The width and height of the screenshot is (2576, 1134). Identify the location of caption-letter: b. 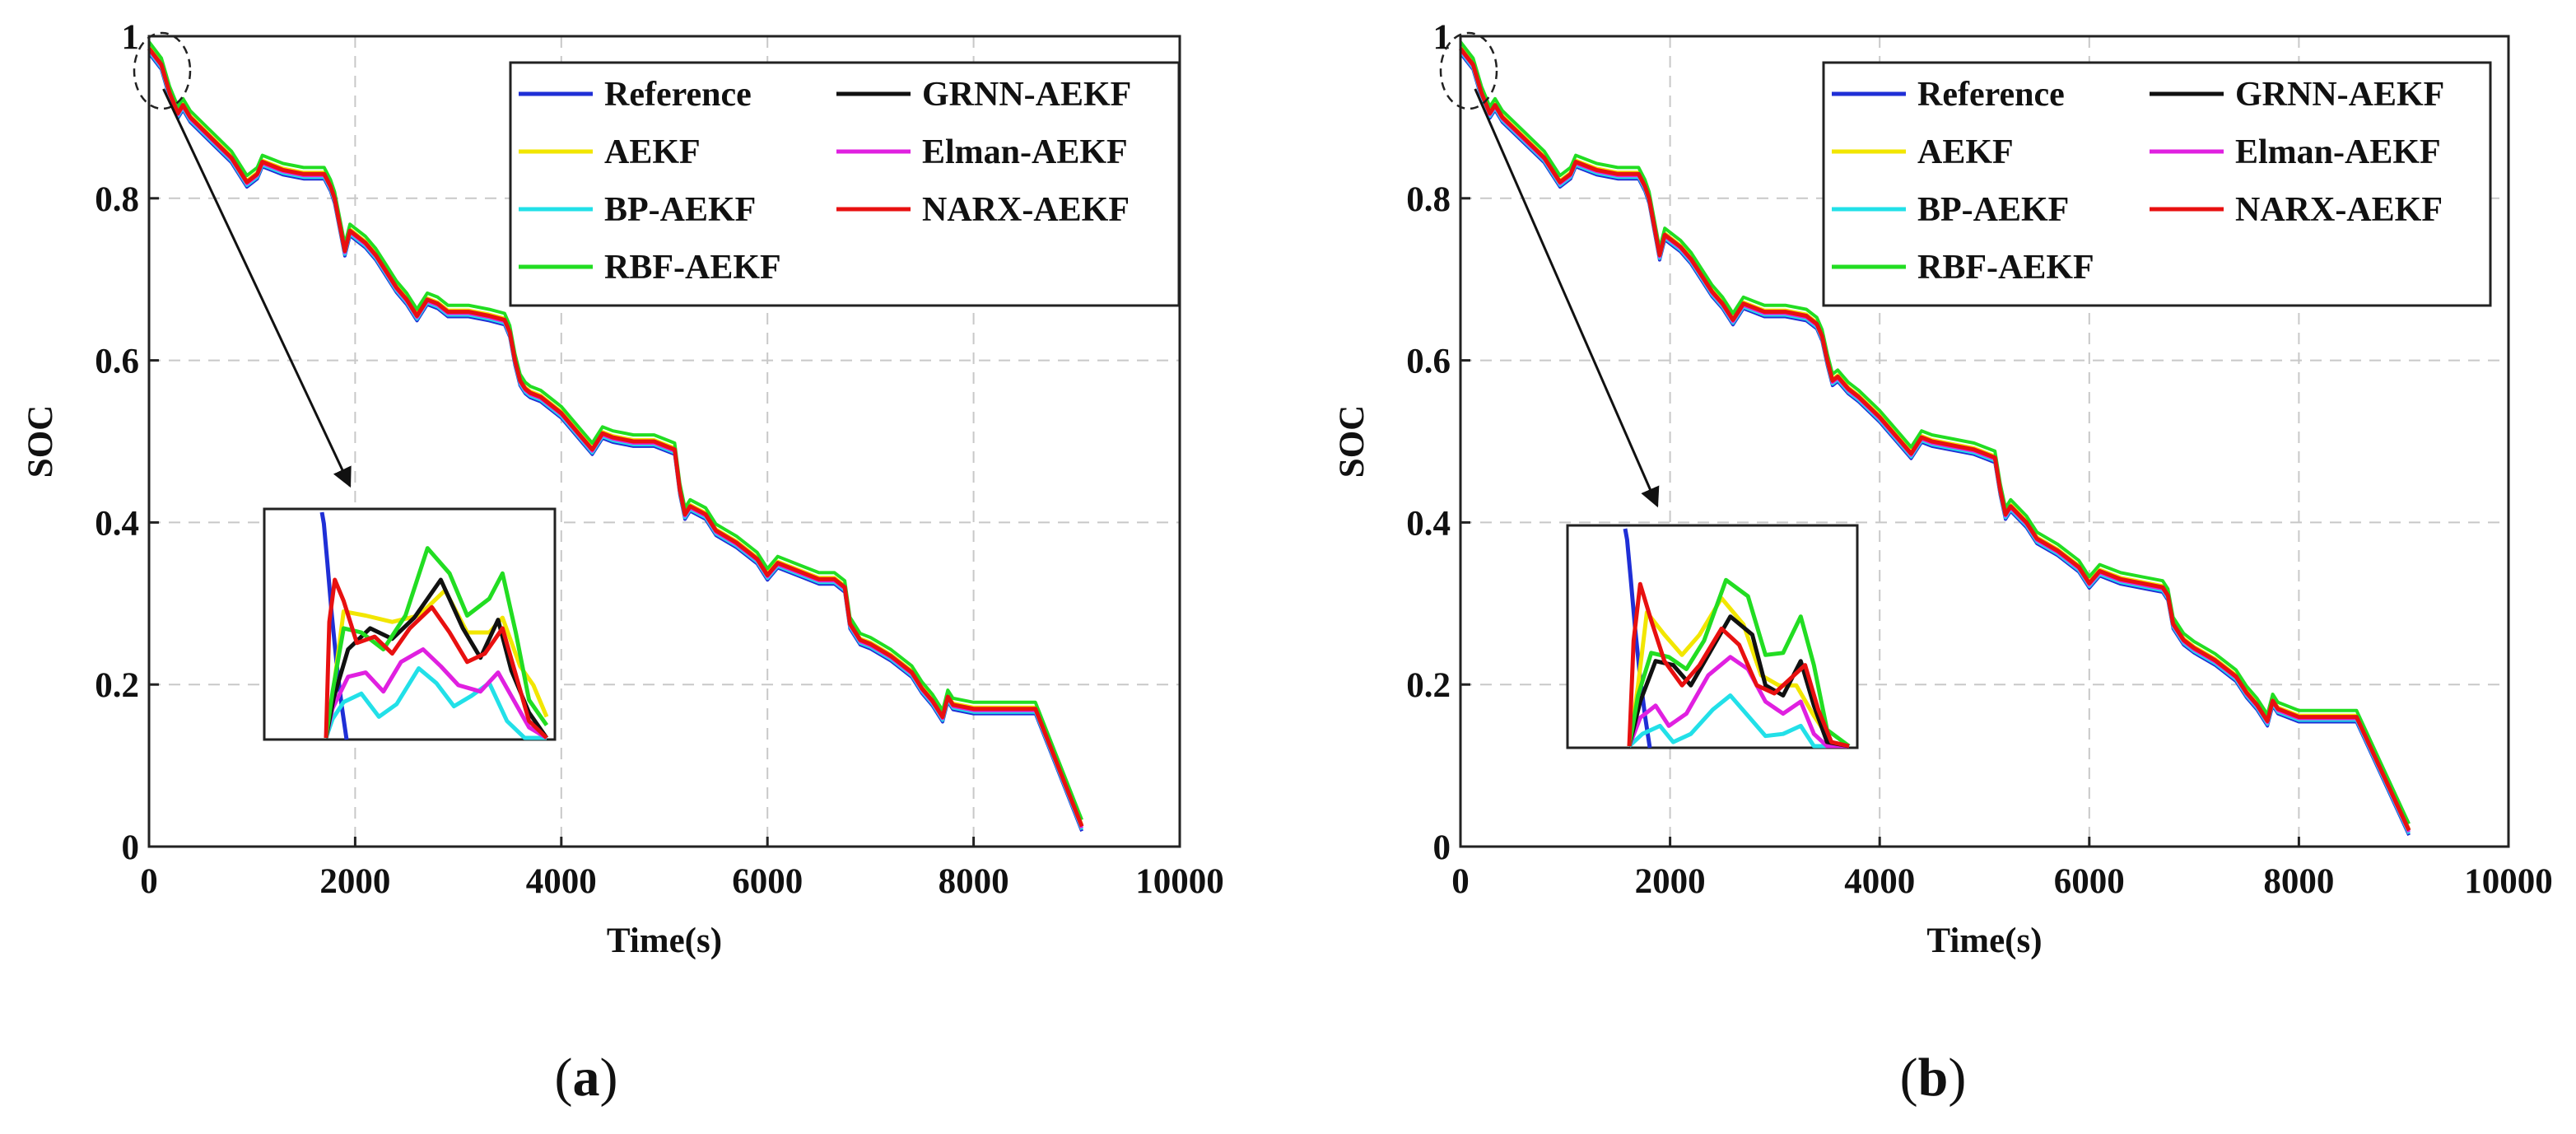
(1933, 1078).